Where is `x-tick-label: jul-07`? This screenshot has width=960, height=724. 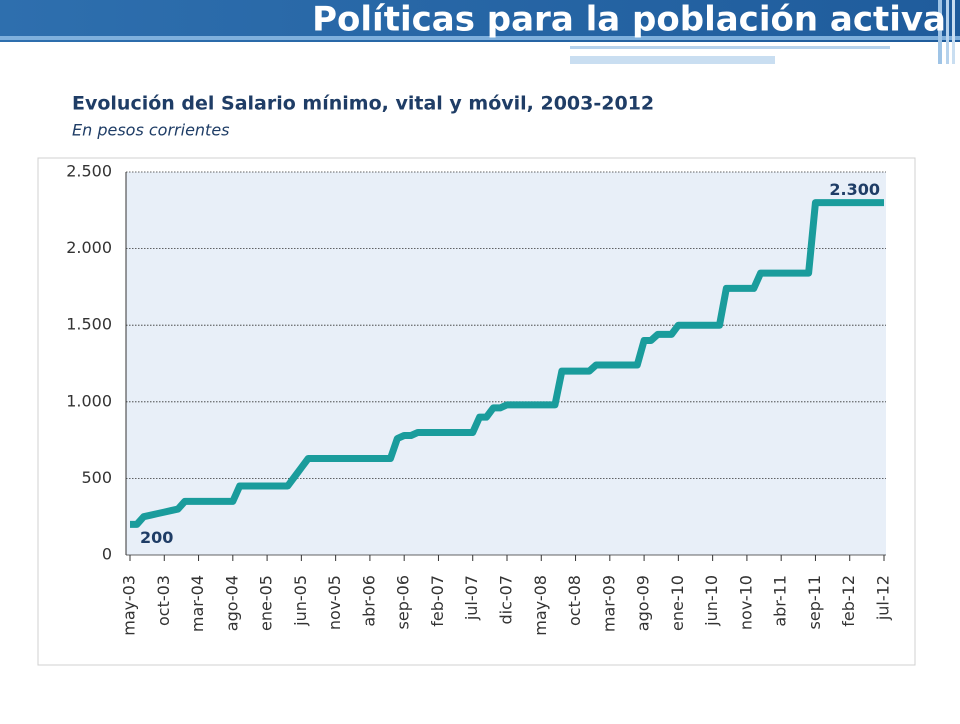
x-tick-label: jul-07 is located at coordinates (471, 598).